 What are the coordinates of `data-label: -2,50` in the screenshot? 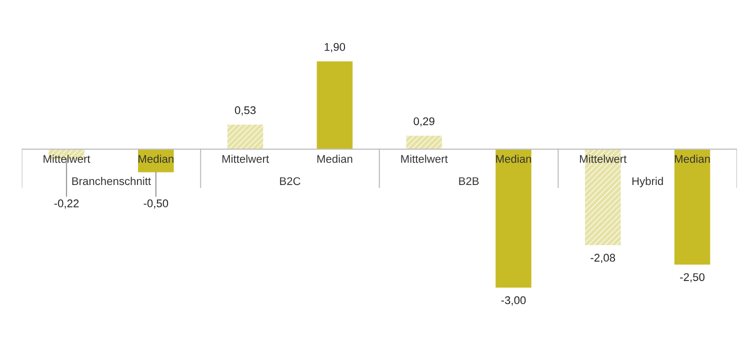 It's located at (692, 277).